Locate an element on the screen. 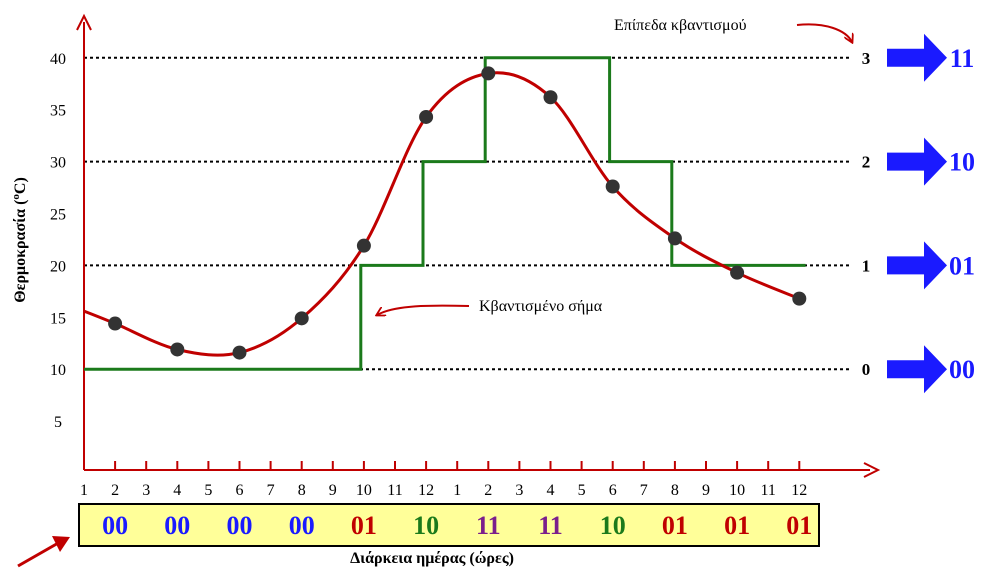 This screenshot has height=568, width=993. quantized-annotation: Κβαντισμένο σήμα is located at coordinates (541, 306).